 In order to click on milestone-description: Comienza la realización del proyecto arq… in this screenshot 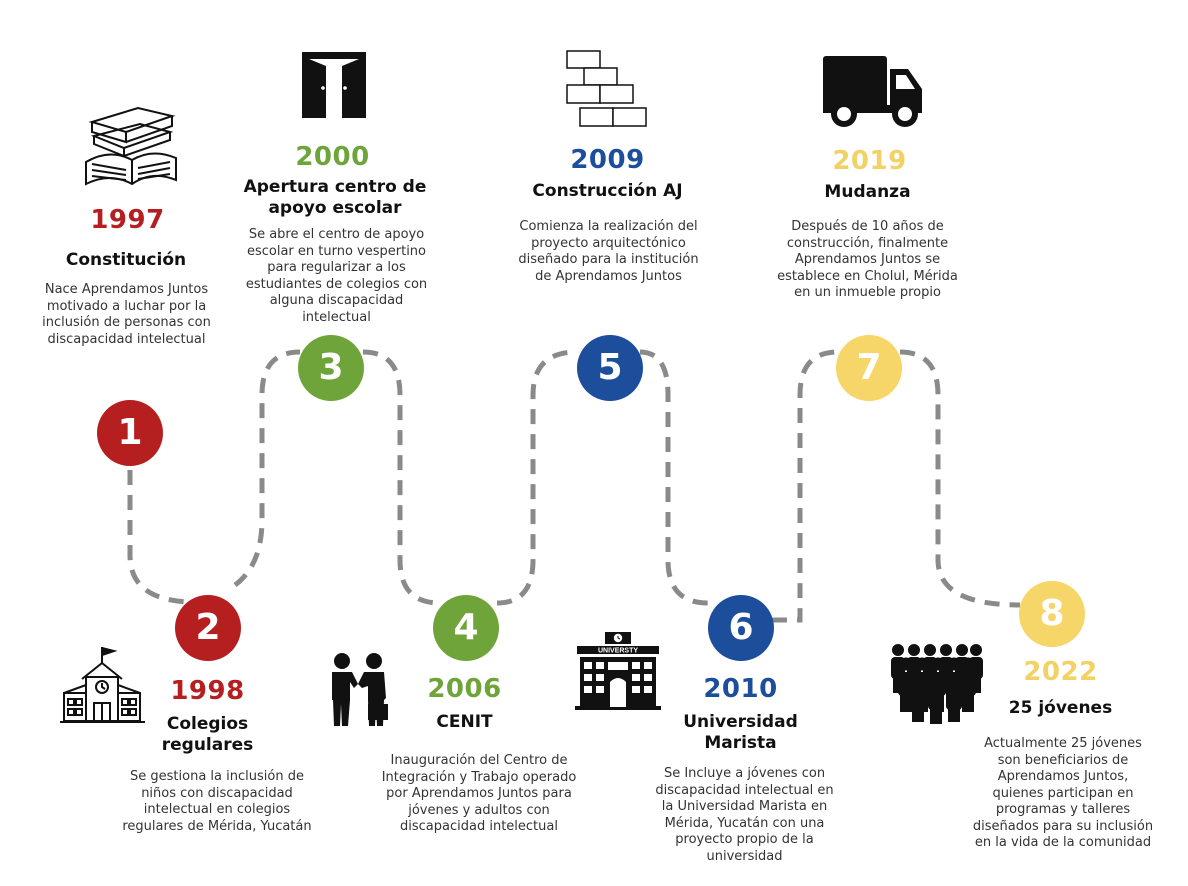, I will do `click(608, 251)`.